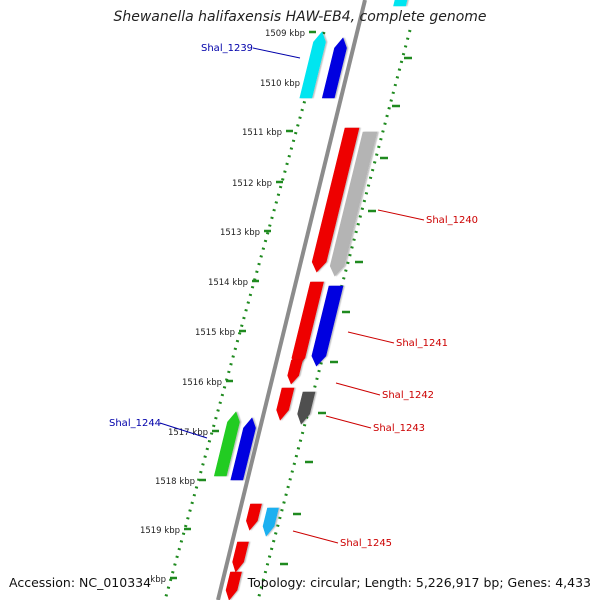 The width and height of the screenshot is (600, 600). I want to click on kbp-label: 1518 kbp, so click(175, 482).